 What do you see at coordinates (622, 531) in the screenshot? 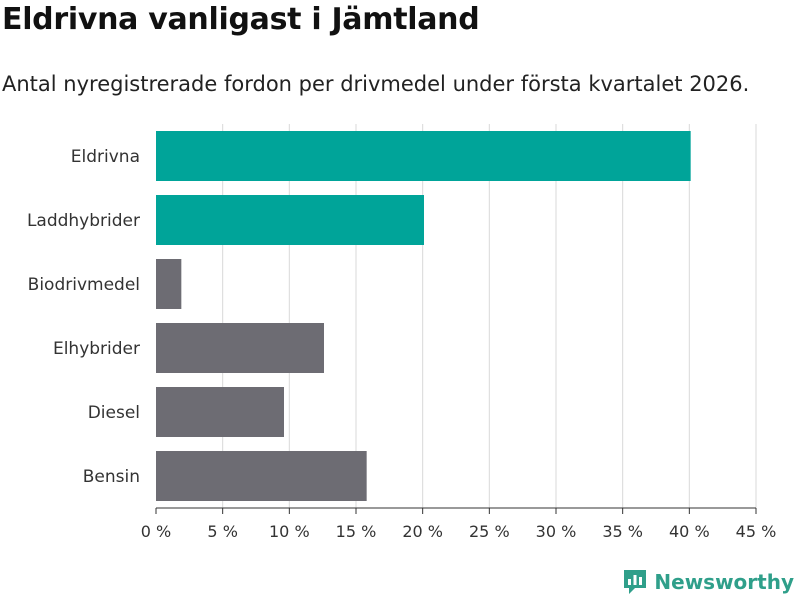
I see `x-tick-label: 35 %` at bounding box center [622, 531].